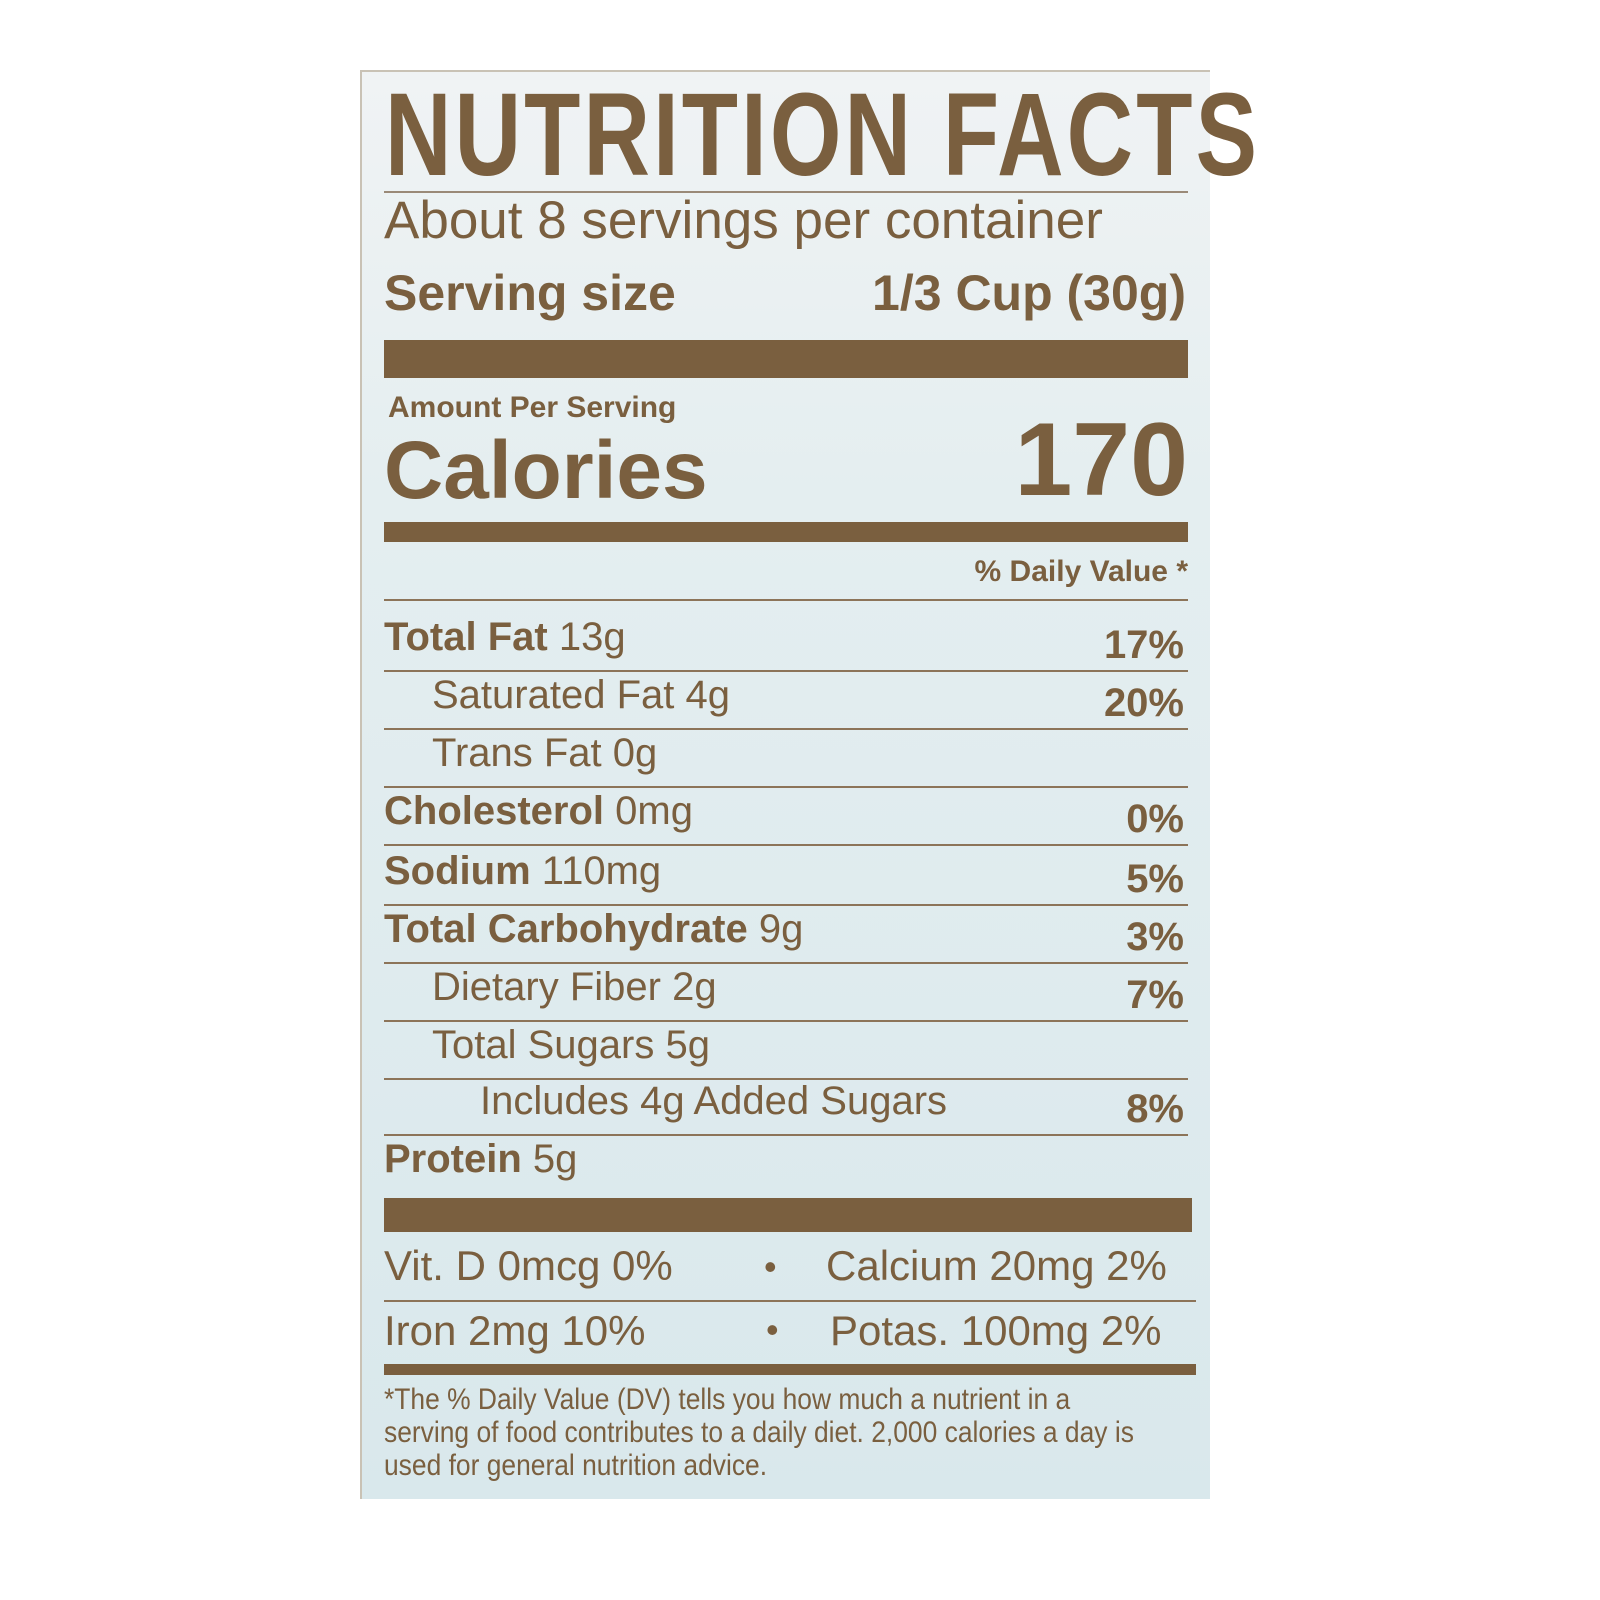  Describe the element at coordinates (457, 871) in the screenshot. I see `nutrient-name: Sodium` at that location.